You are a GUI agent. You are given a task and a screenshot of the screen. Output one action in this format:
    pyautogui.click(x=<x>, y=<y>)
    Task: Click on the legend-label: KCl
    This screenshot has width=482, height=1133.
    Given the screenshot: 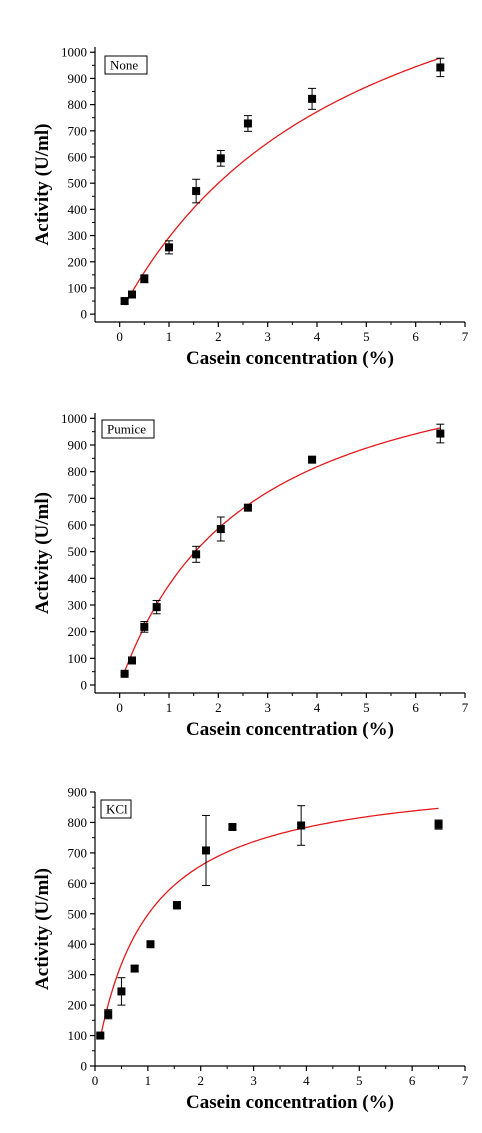 What is the action you would take?
    pyautogui.click(x=117, y=809)
    